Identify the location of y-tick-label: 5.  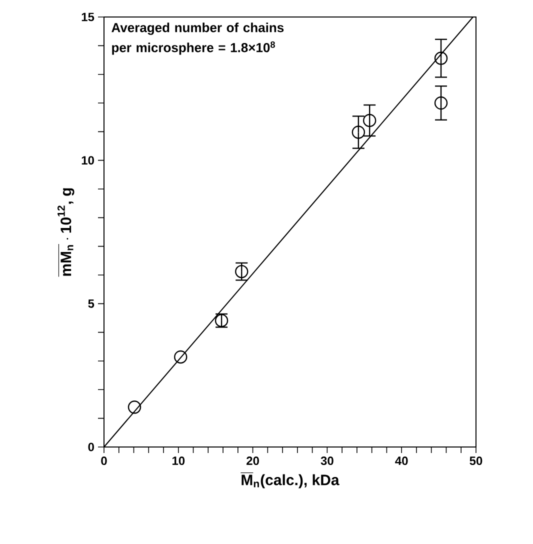
(91, 303).